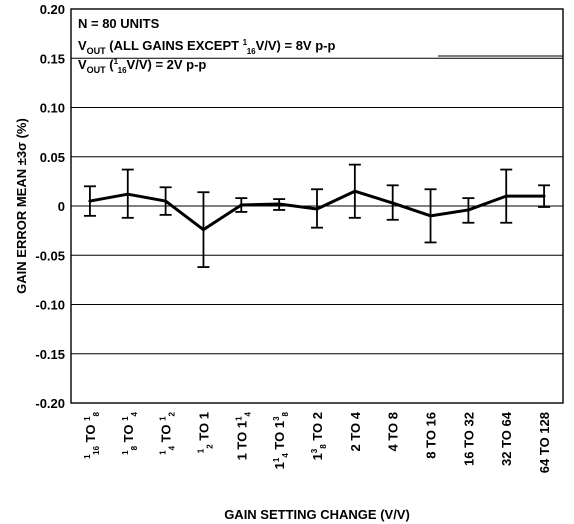 This screenshot has width=574, height=524. I want to click on x-tick-label: 18 TO 14, so click(130, 432).